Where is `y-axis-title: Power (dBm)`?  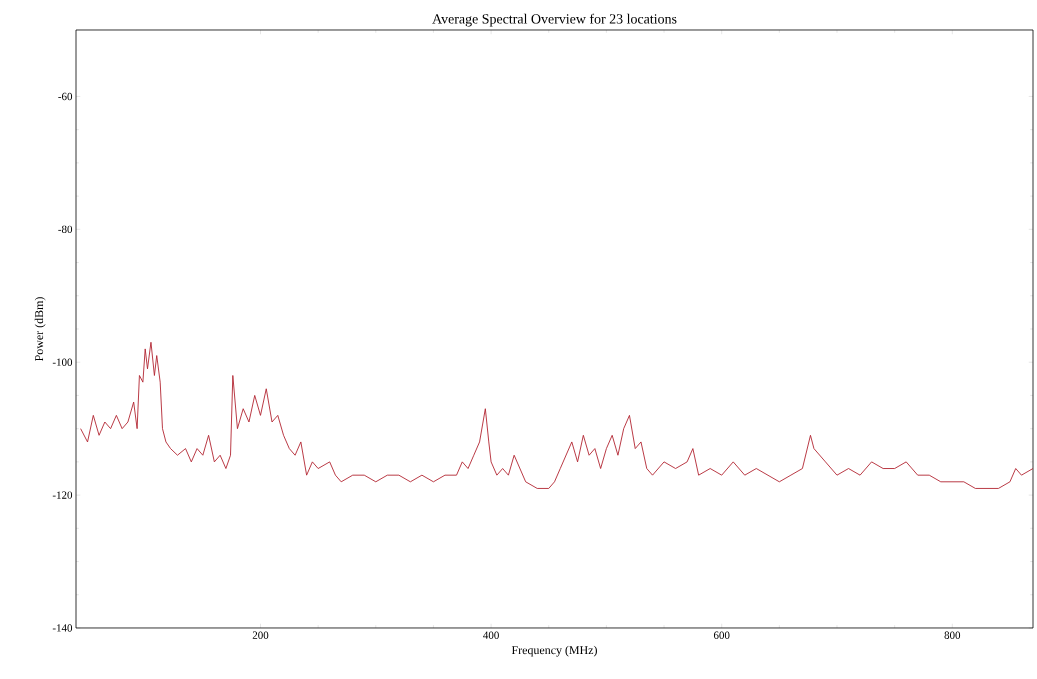 y-axis-title: Power (dBm) is located at coordinates (40, 329).